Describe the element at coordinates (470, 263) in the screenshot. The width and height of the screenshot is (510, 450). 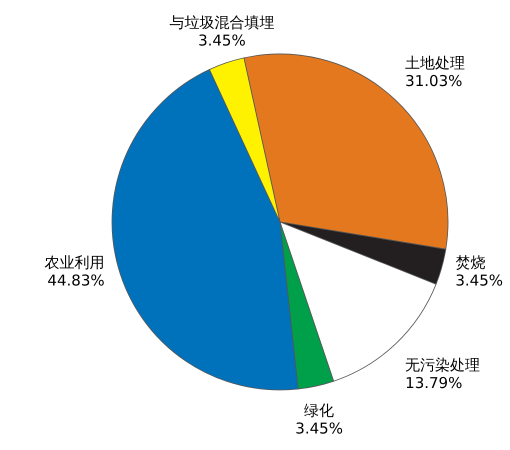
I see `slice-label: 焚烧` at that location.